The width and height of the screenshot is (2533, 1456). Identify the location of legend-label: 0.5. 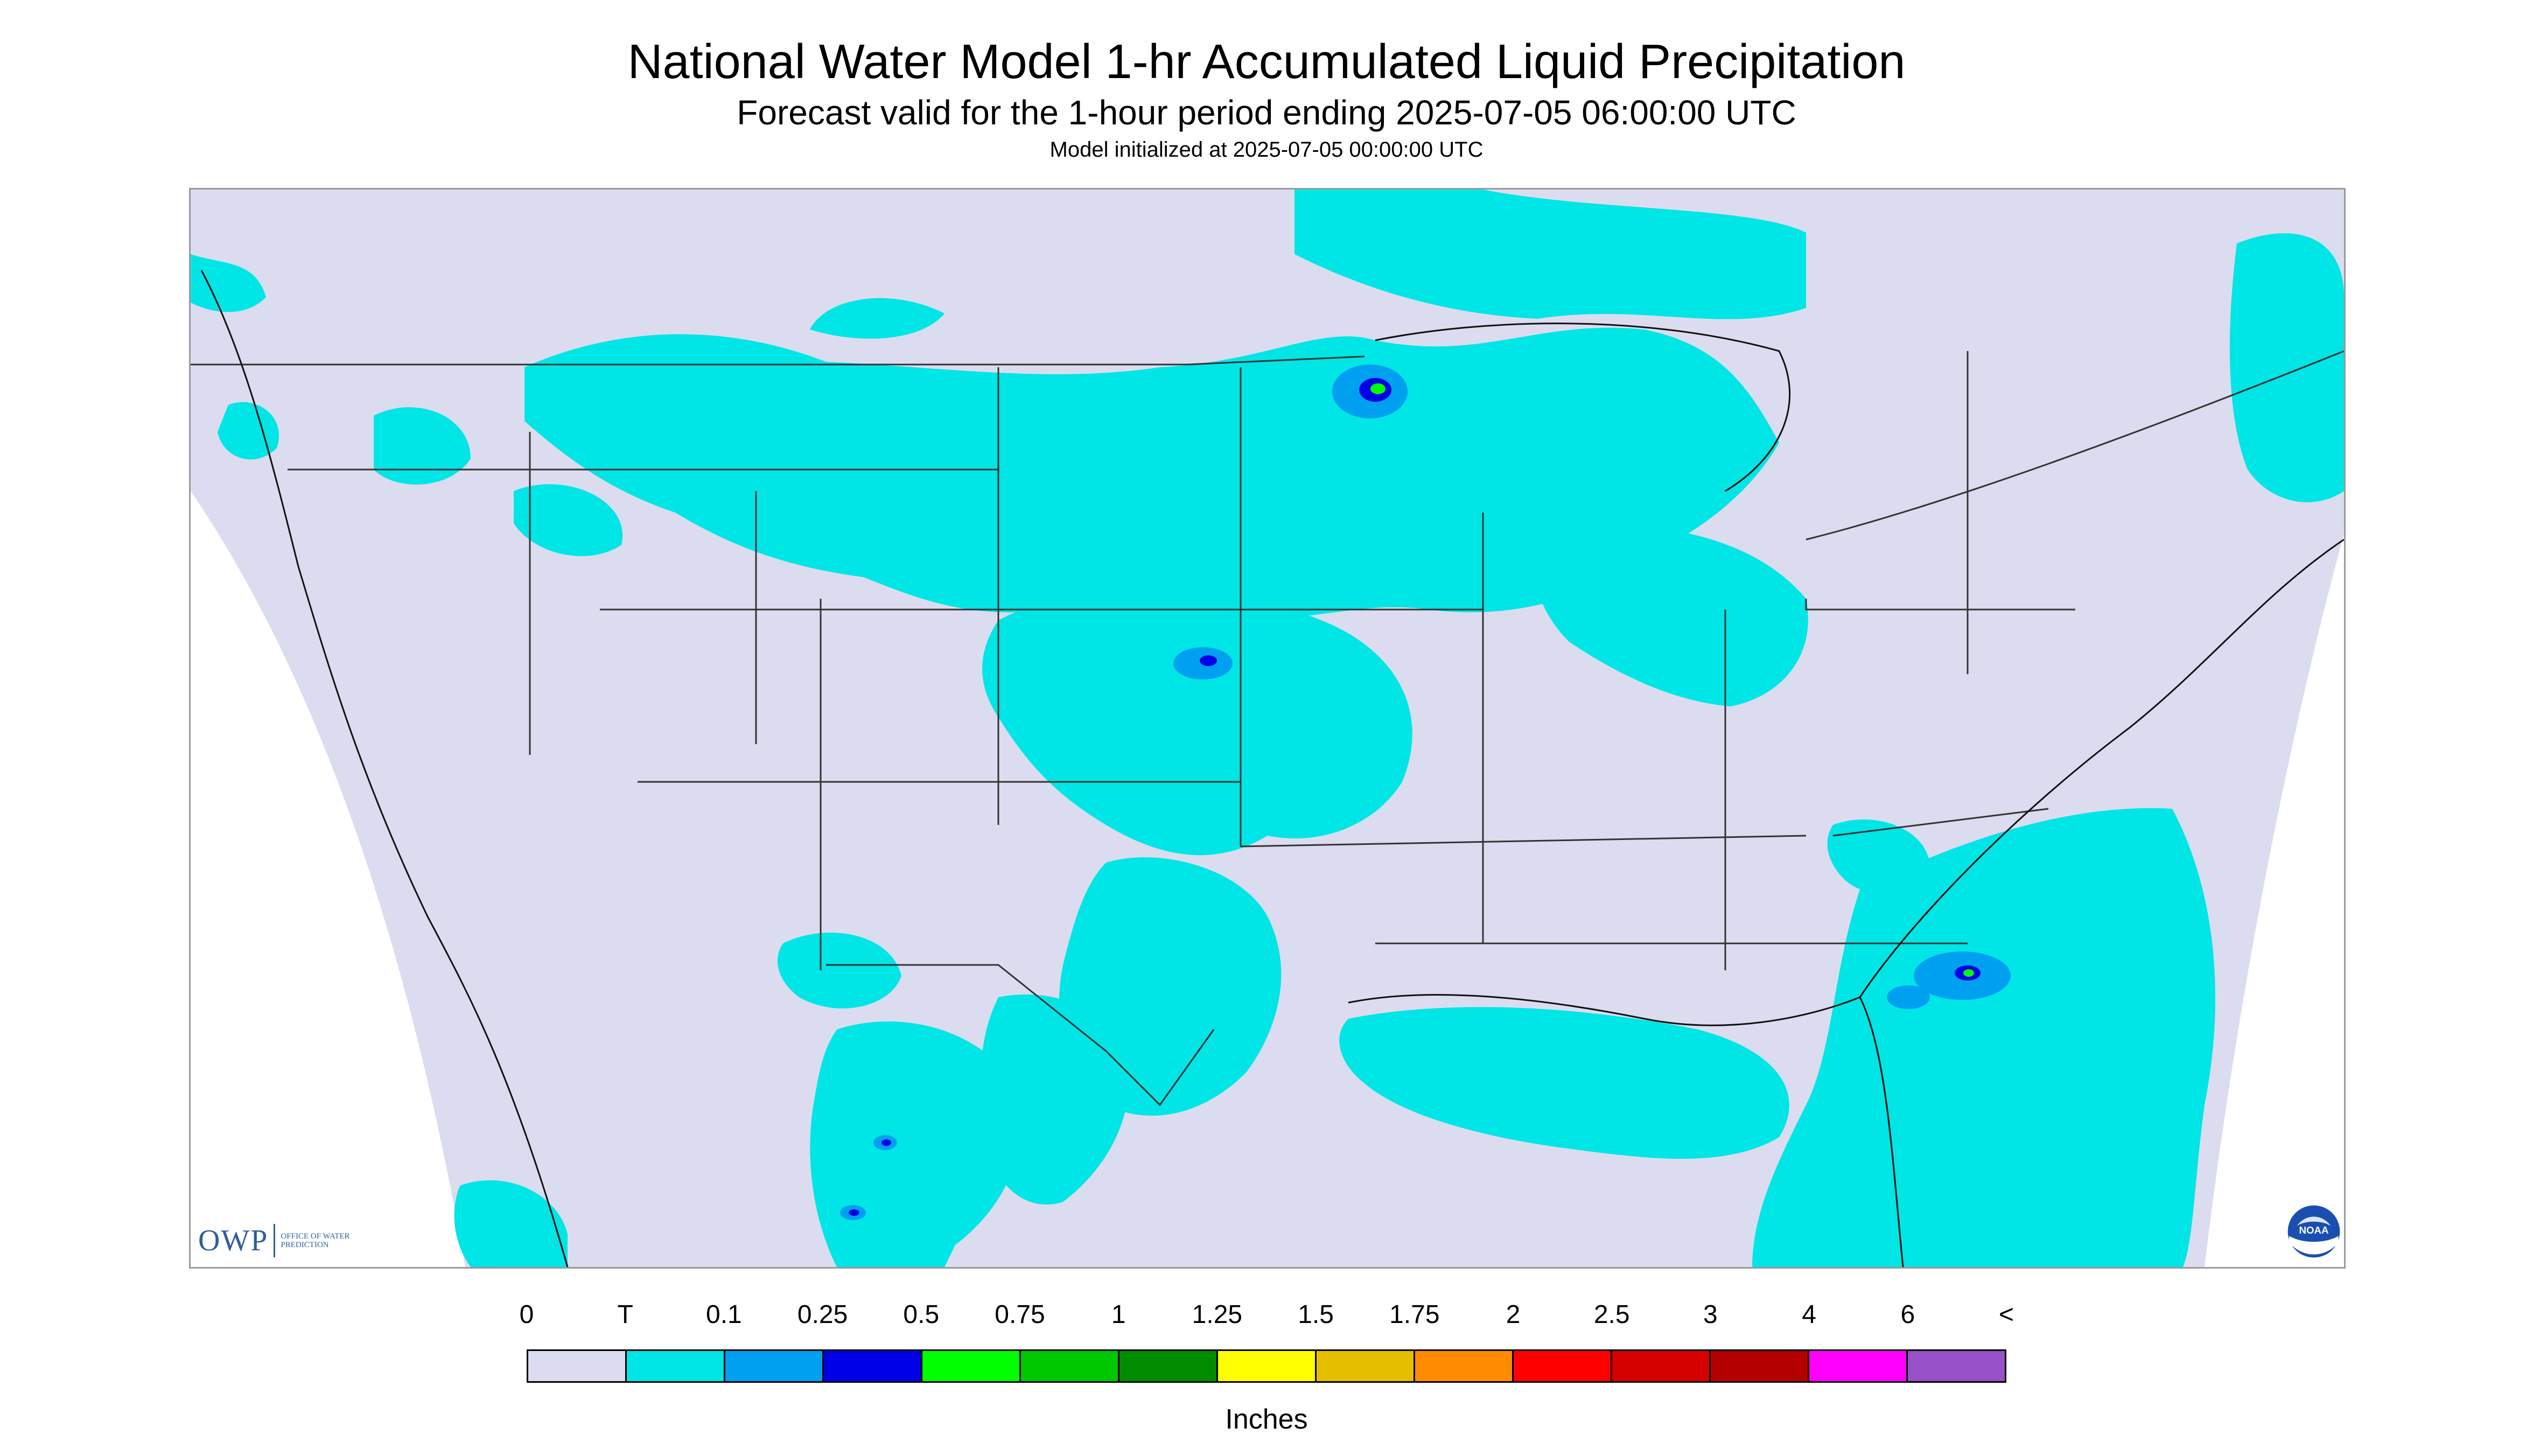
(921, 1314).